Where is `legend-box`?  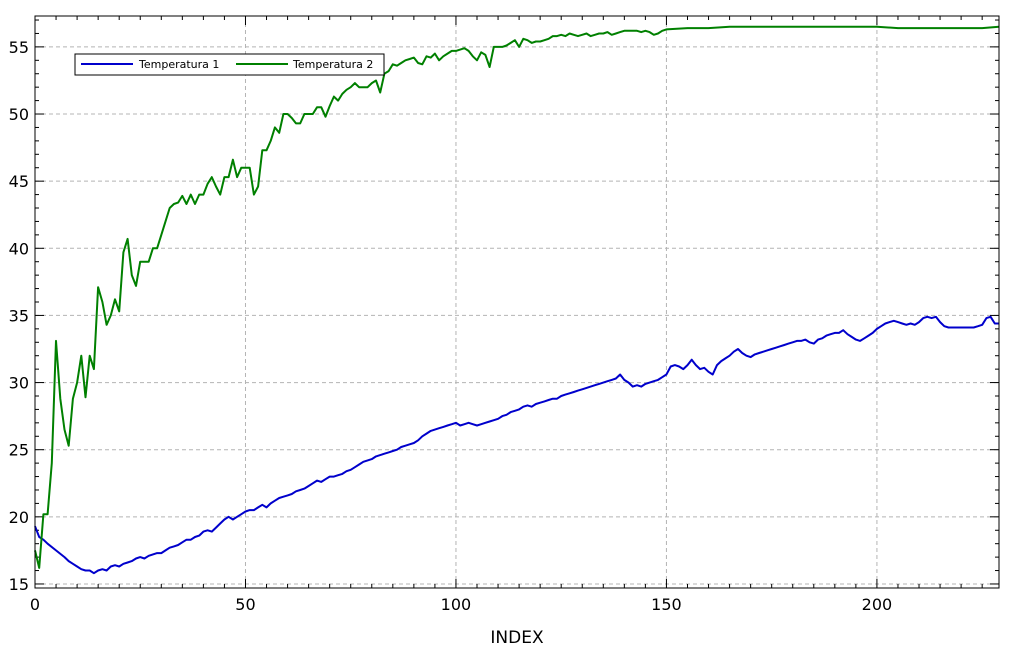 legend-box is located at coordinates (229, 64).